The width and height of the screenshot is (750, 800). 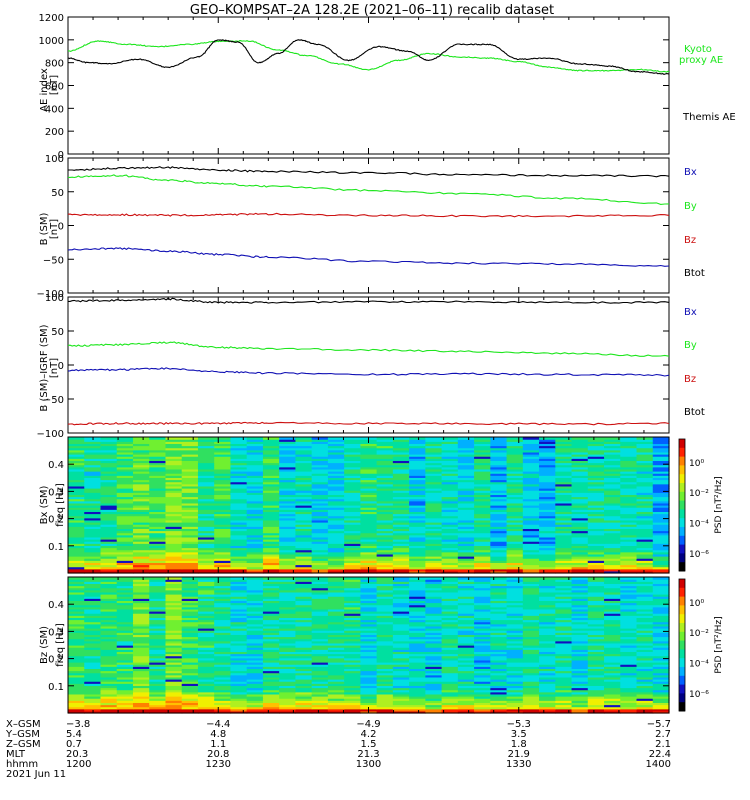 What do you see at coordinates (54, 85) in the screenshot?
I see `ae-axis-label-2: [nT]` at bounding box center [54, 85].